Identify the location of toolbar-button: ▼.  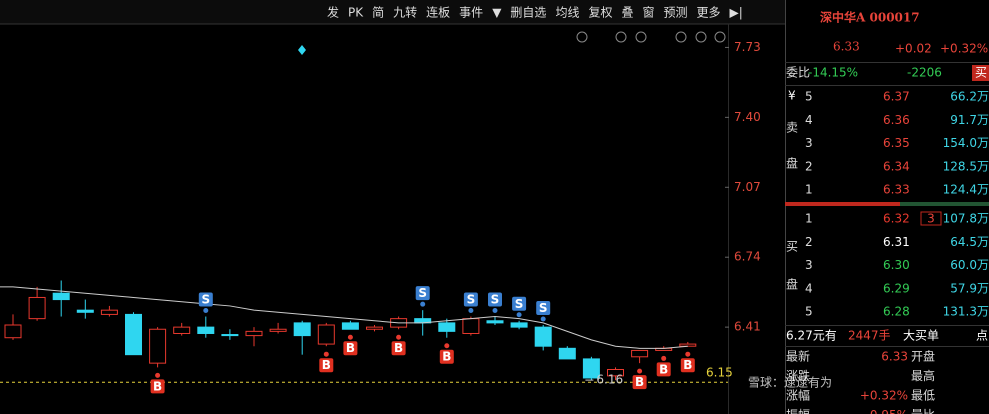
(497, 13).